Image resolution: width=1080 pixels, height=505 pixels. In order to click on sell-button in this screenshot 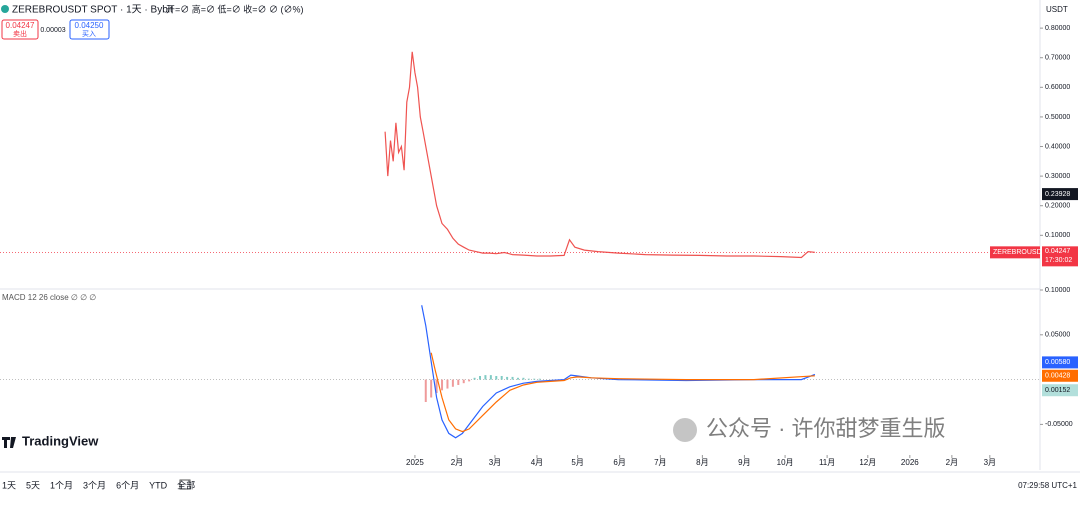, I will do `click(20, 29)`.